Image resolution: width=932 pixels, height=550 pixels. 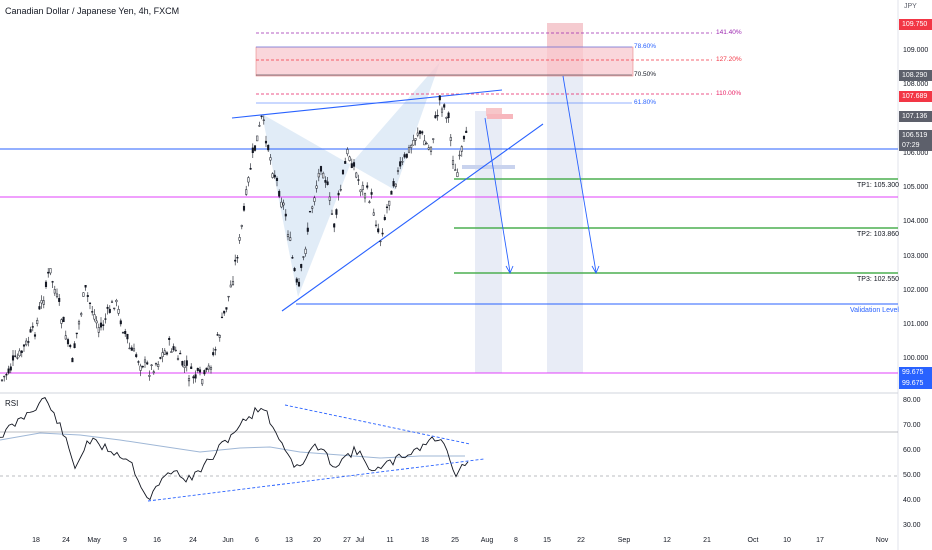 I want to click on time-tick: Sep, so click(x=624, y=540).